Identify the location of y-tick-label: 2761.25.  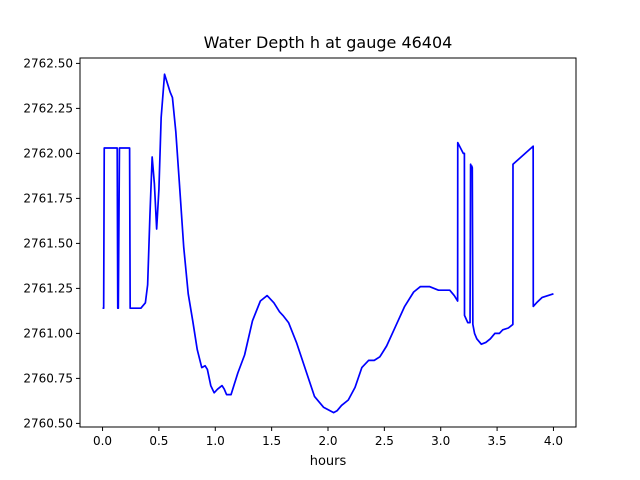
(48, 288).